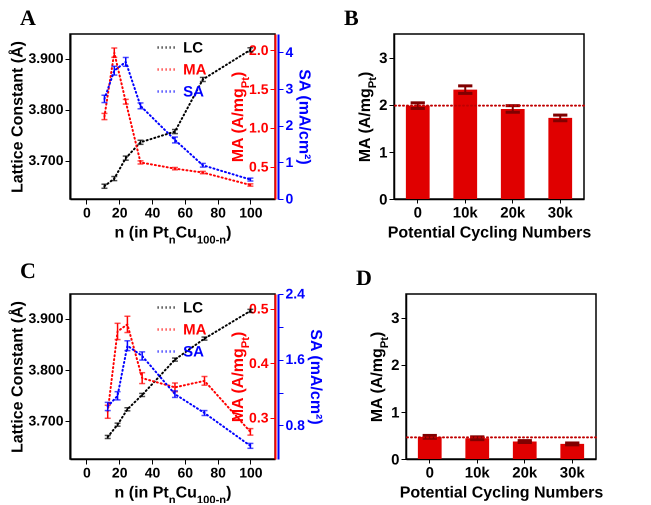  I want to click on chart-title: A, so click(28, 17).